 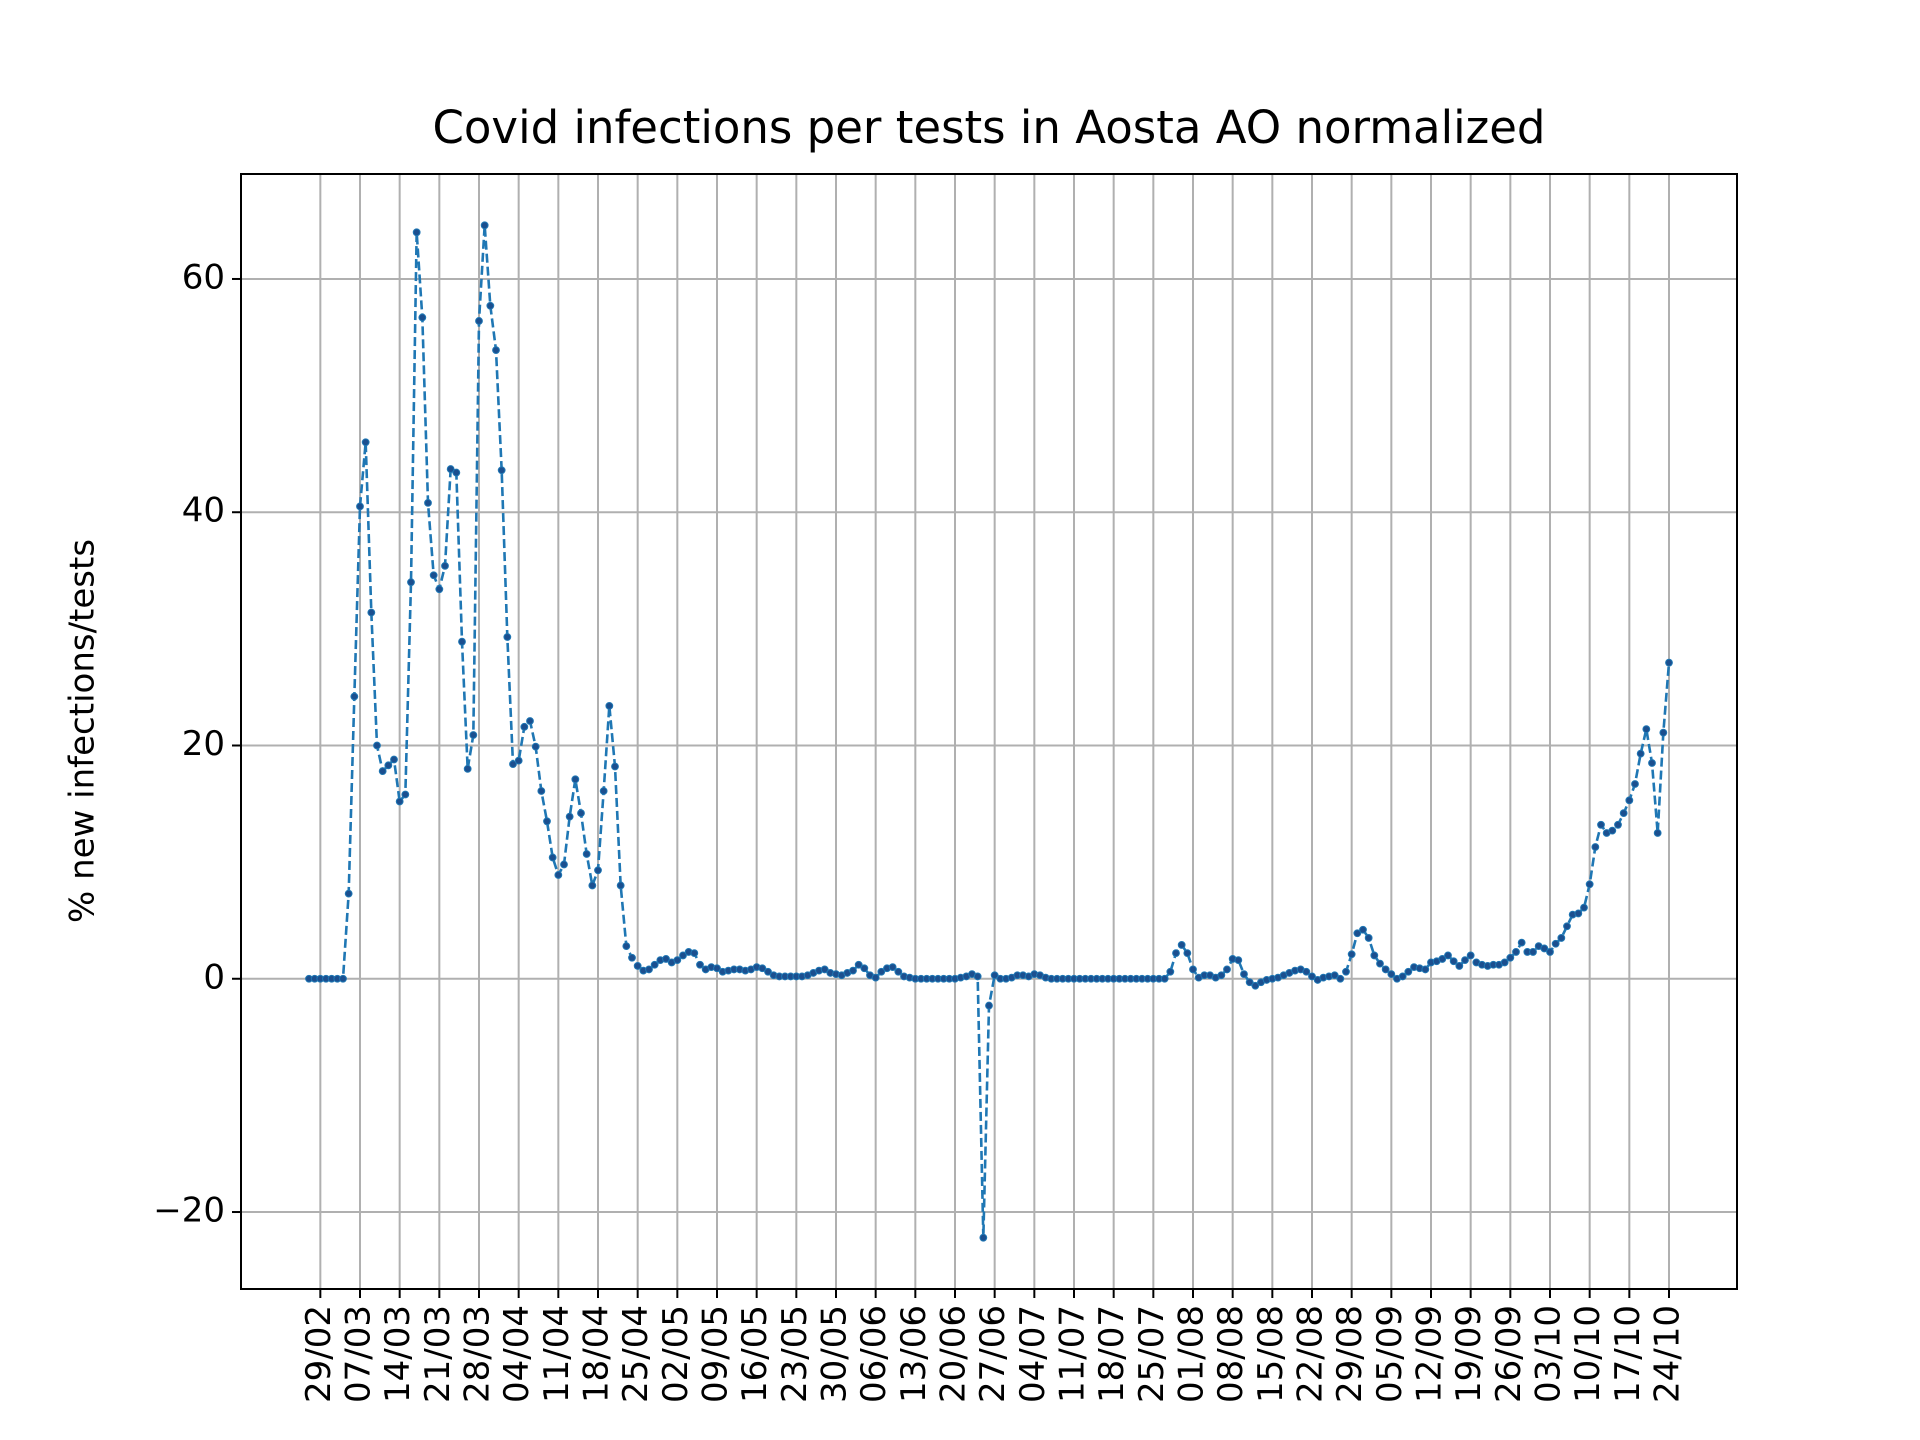 What do you see at coordinates (319, 1354) in the screenshot?
I see `x-tick-label: 29/02` at bounding box center [319, 1354].